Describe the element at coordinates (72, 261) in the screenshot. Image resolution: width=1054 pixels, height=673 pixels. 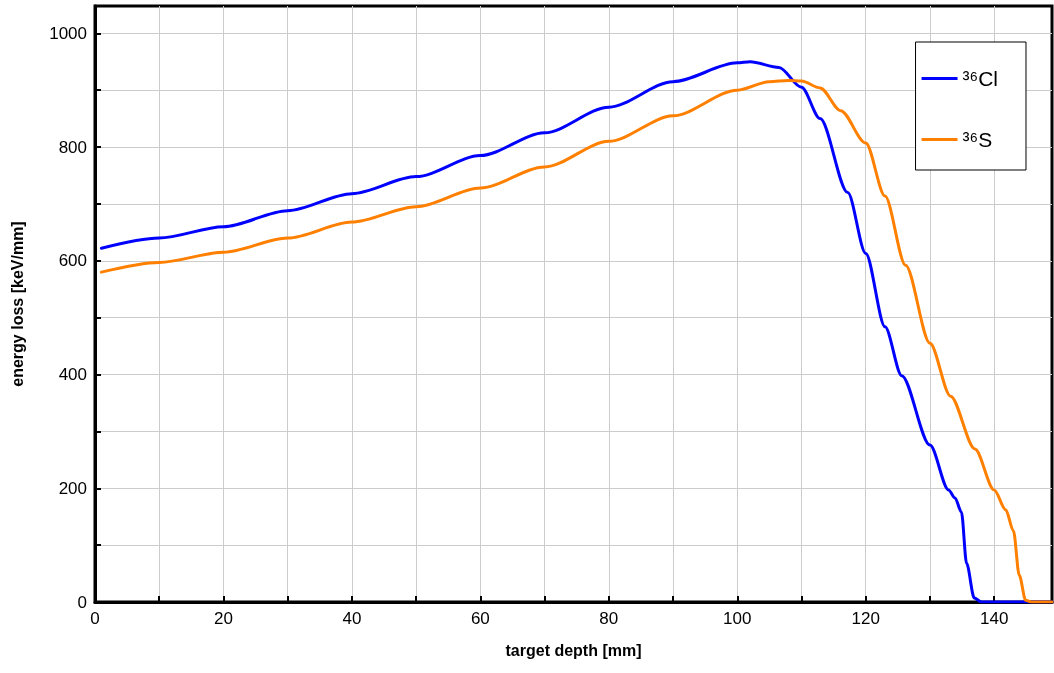
I see `y-tick-label: 600` at that location.